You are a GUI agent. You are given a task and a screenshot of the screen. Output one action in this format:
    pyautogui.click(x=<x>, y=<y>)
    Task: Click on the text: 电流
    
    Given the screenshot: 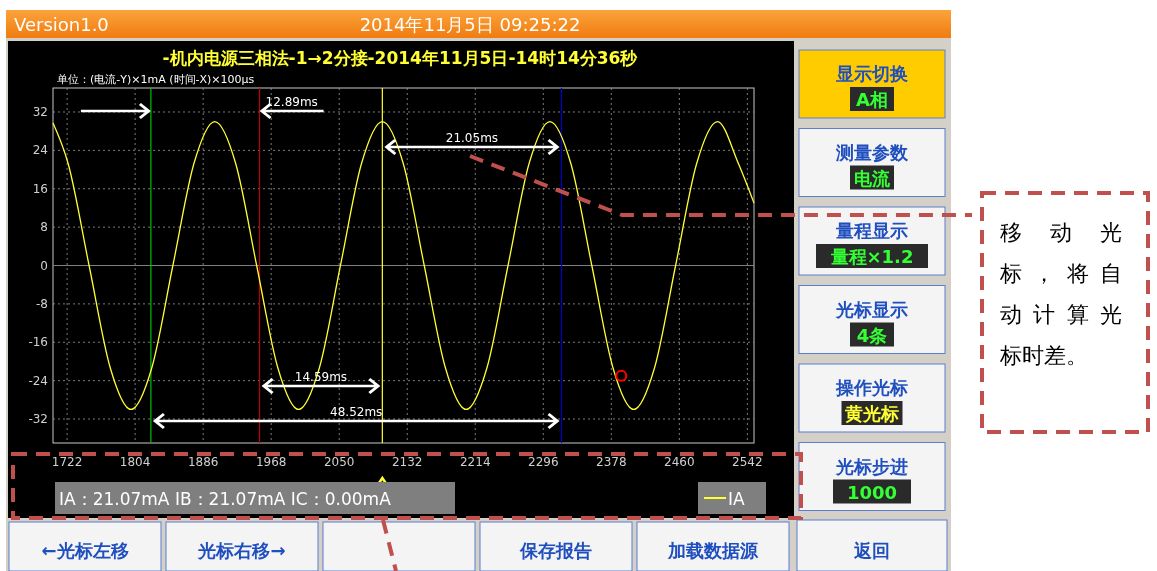 What is the action you would take?
    pyautogui.click(x=872, y=178)
    